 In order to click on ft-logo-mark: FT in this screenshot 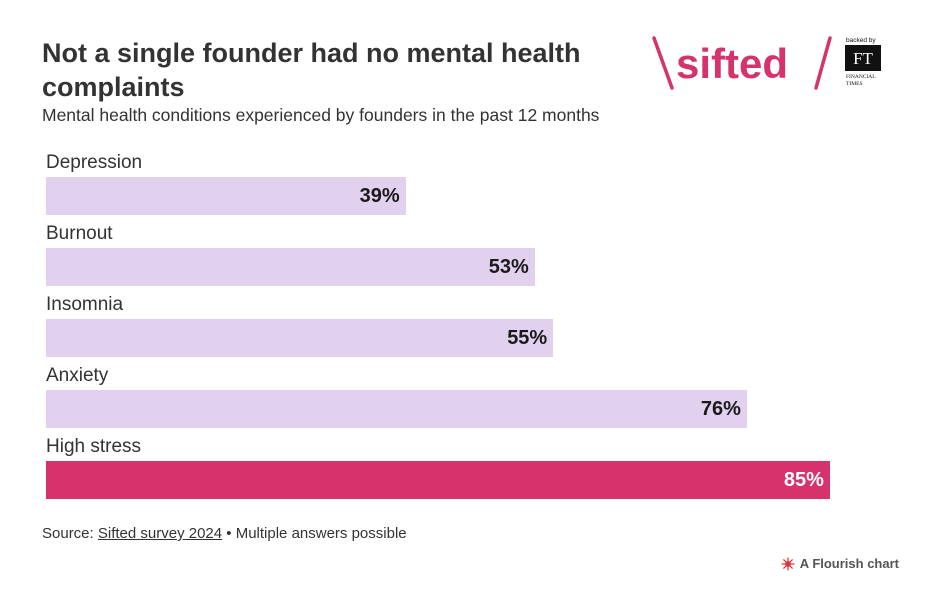, I will do `click(863, 58)`.